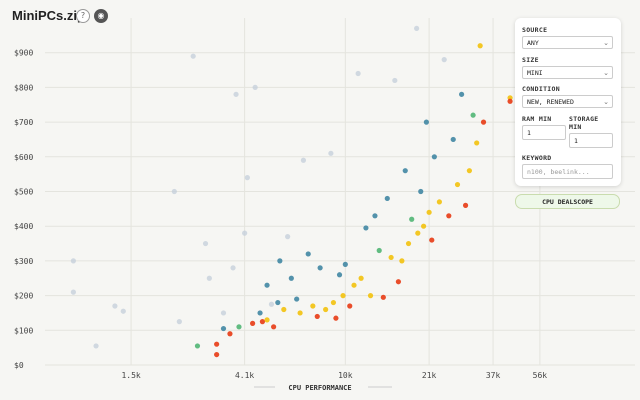  What do you see at coordinates (584, 123) in the screenshot?
I see `storage-min-label: STORAGE MIN` at bounding box center [584, 123].